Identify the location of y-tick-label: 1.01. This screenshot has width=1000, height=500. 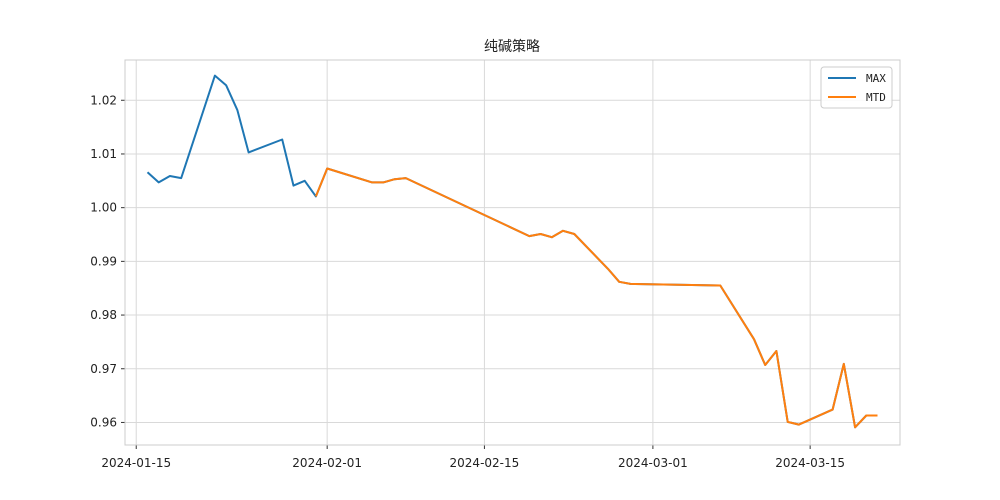
(103, 154).